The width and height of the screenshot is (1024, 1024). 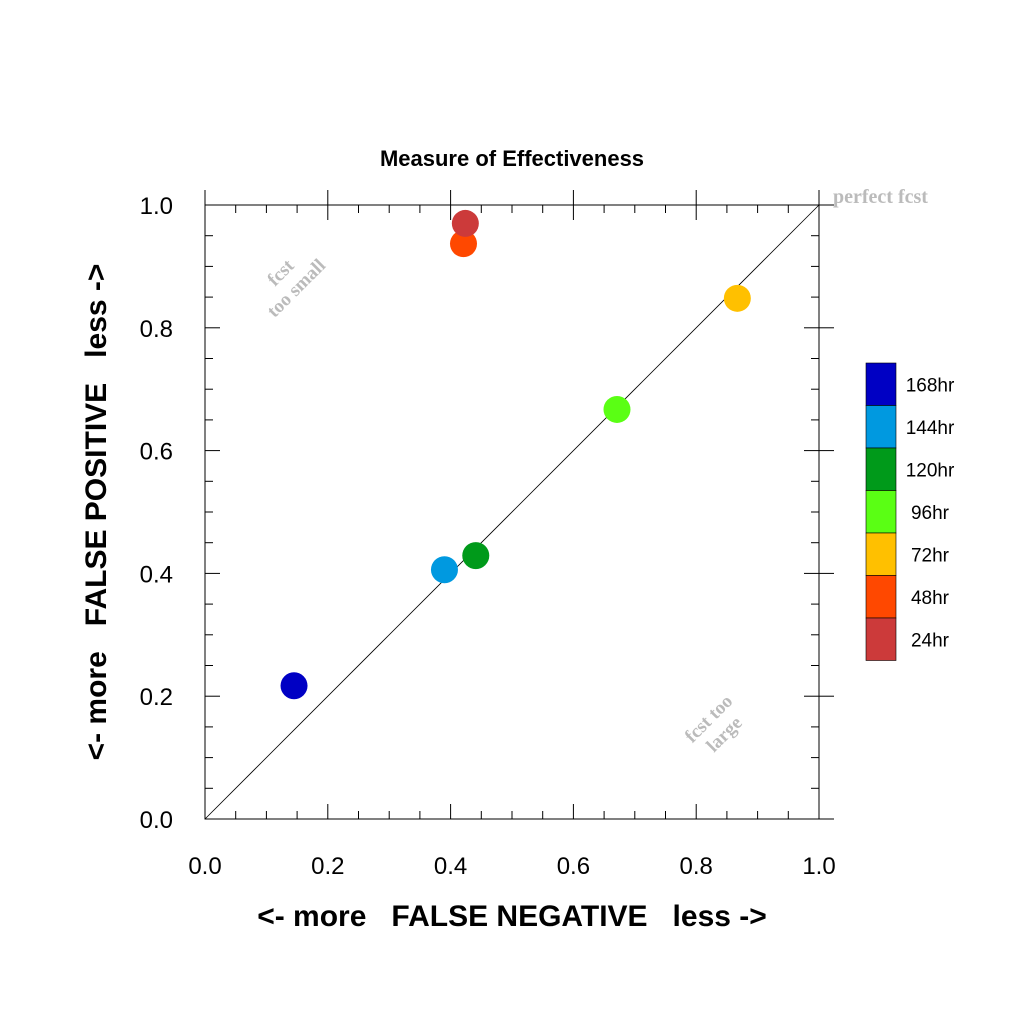 I want to click on legend: 168hr 144hr 120hr 96hr 72hr 48hr 24hr, so click(x=910, y=511).